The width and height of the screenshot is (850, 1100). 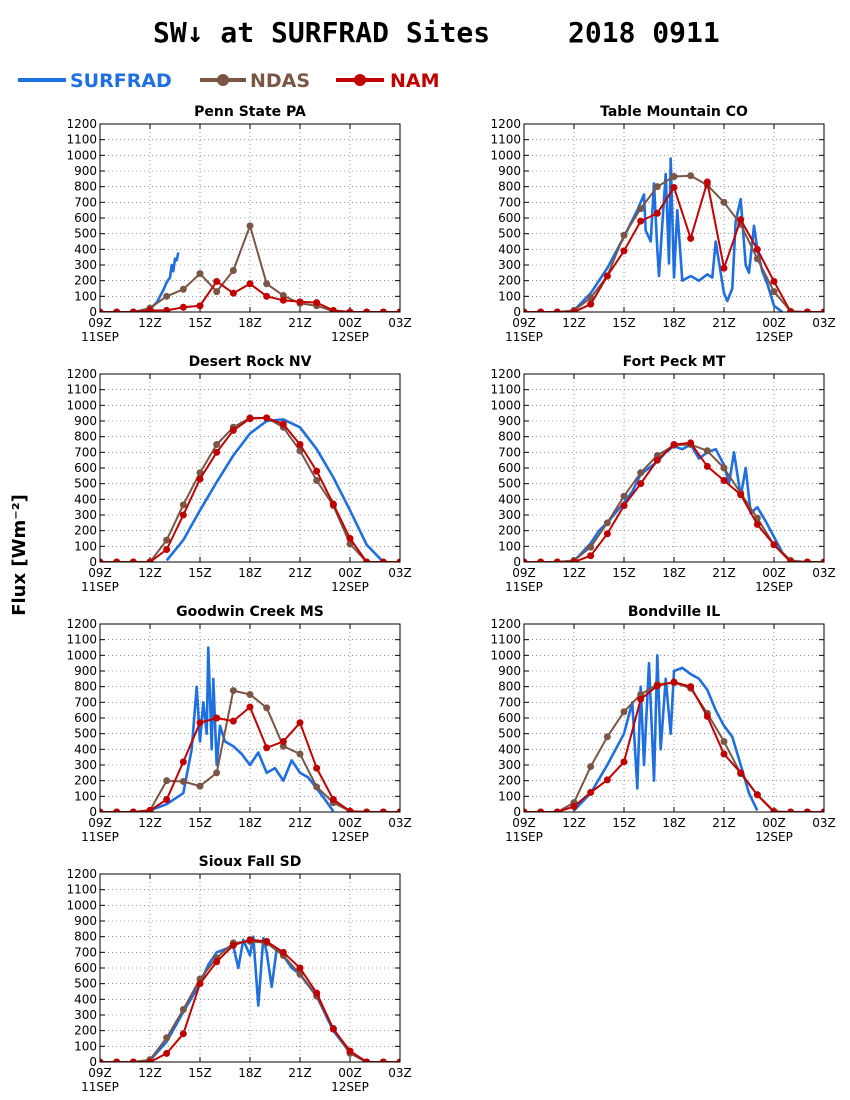 What do you see at coordinates (95, 81) in the screenshot?
I see `legend-entry-surfrad: SURFRAD` at bounding box center [95, 81].